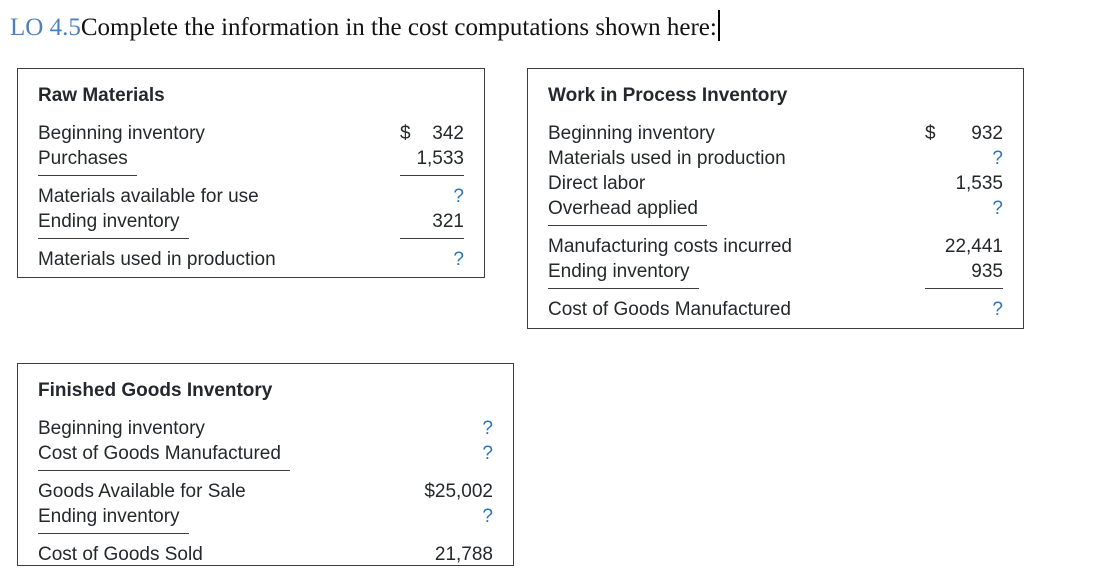 This screenshot has height=583, width=1105. I want to click on ledger-row: Ending inventory?, so click(265, 519).